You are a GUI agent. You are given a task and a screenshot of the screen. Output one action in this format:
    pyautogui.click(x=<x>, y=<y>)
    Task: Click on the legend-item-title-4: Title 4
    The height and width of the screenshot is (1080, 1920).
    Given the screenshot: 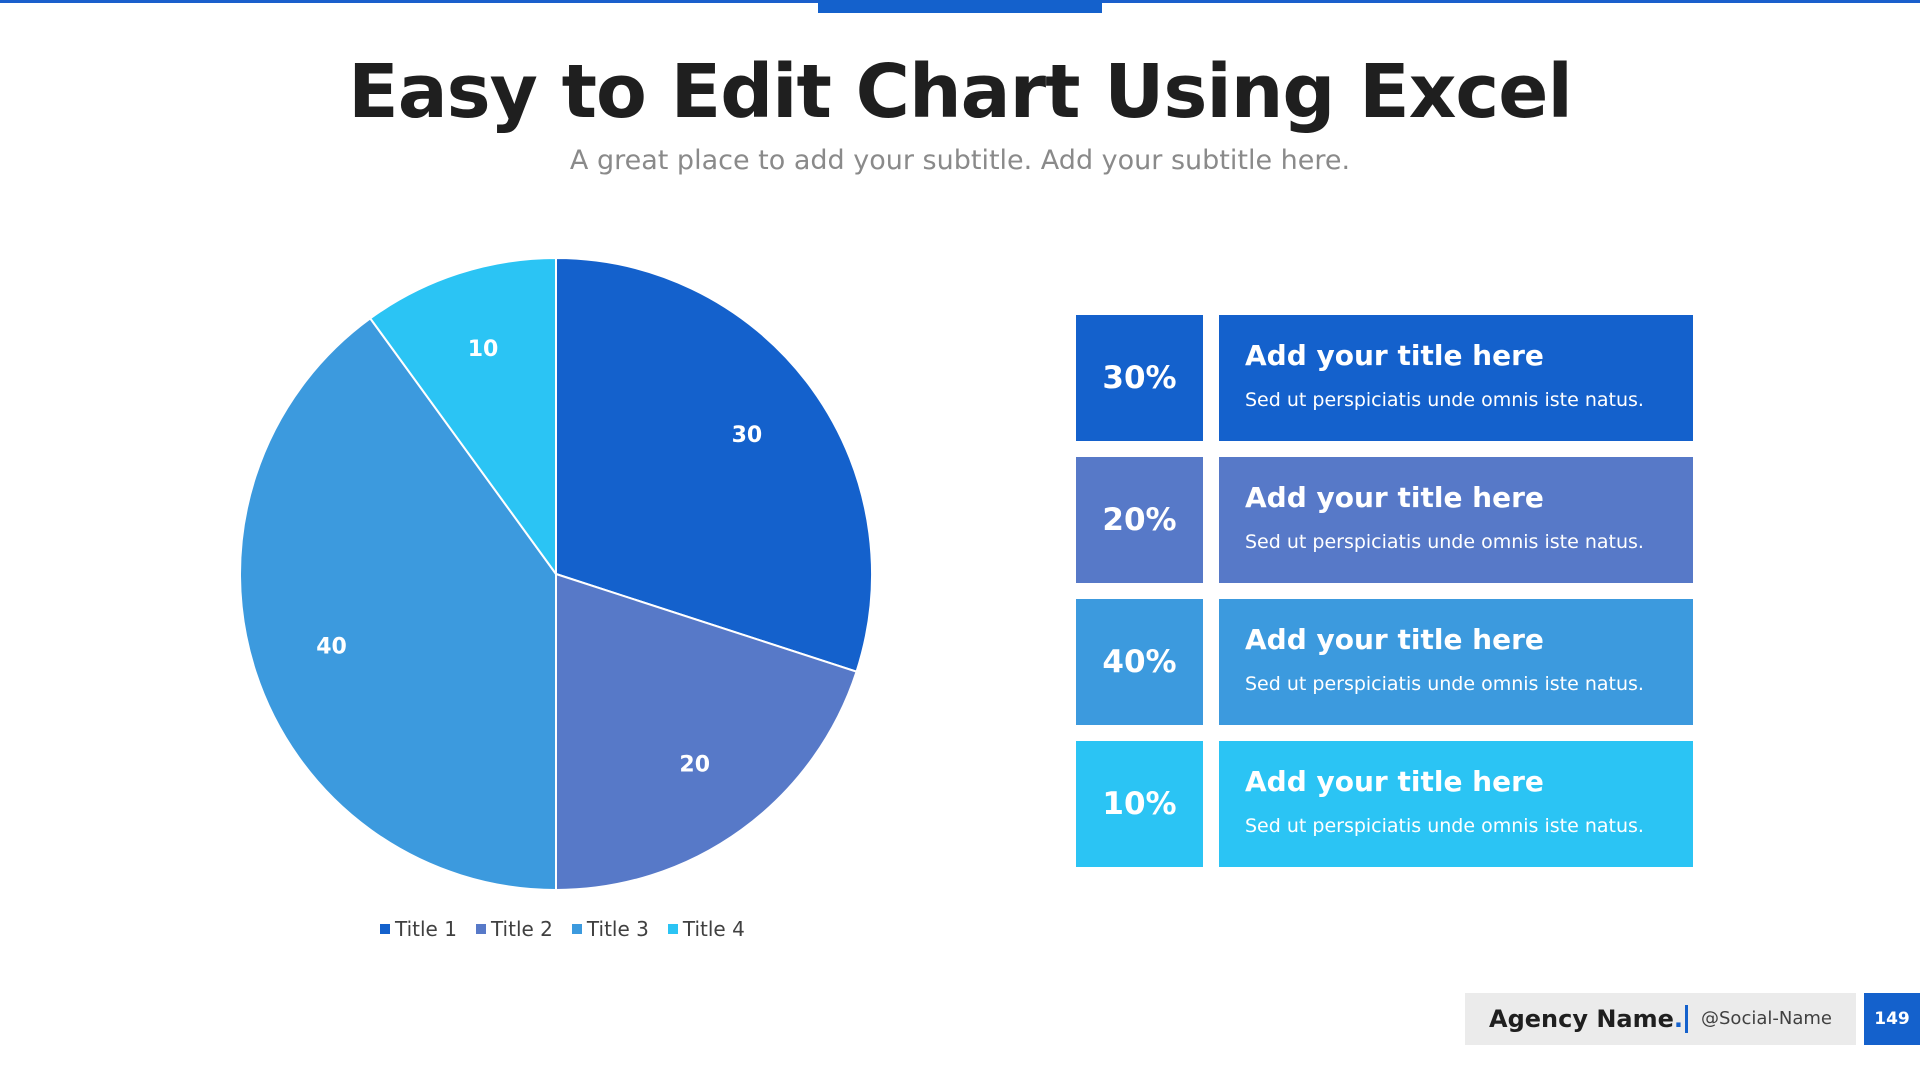 What is the action you would take?
    pyautogui.click(x=706, y=929)
    